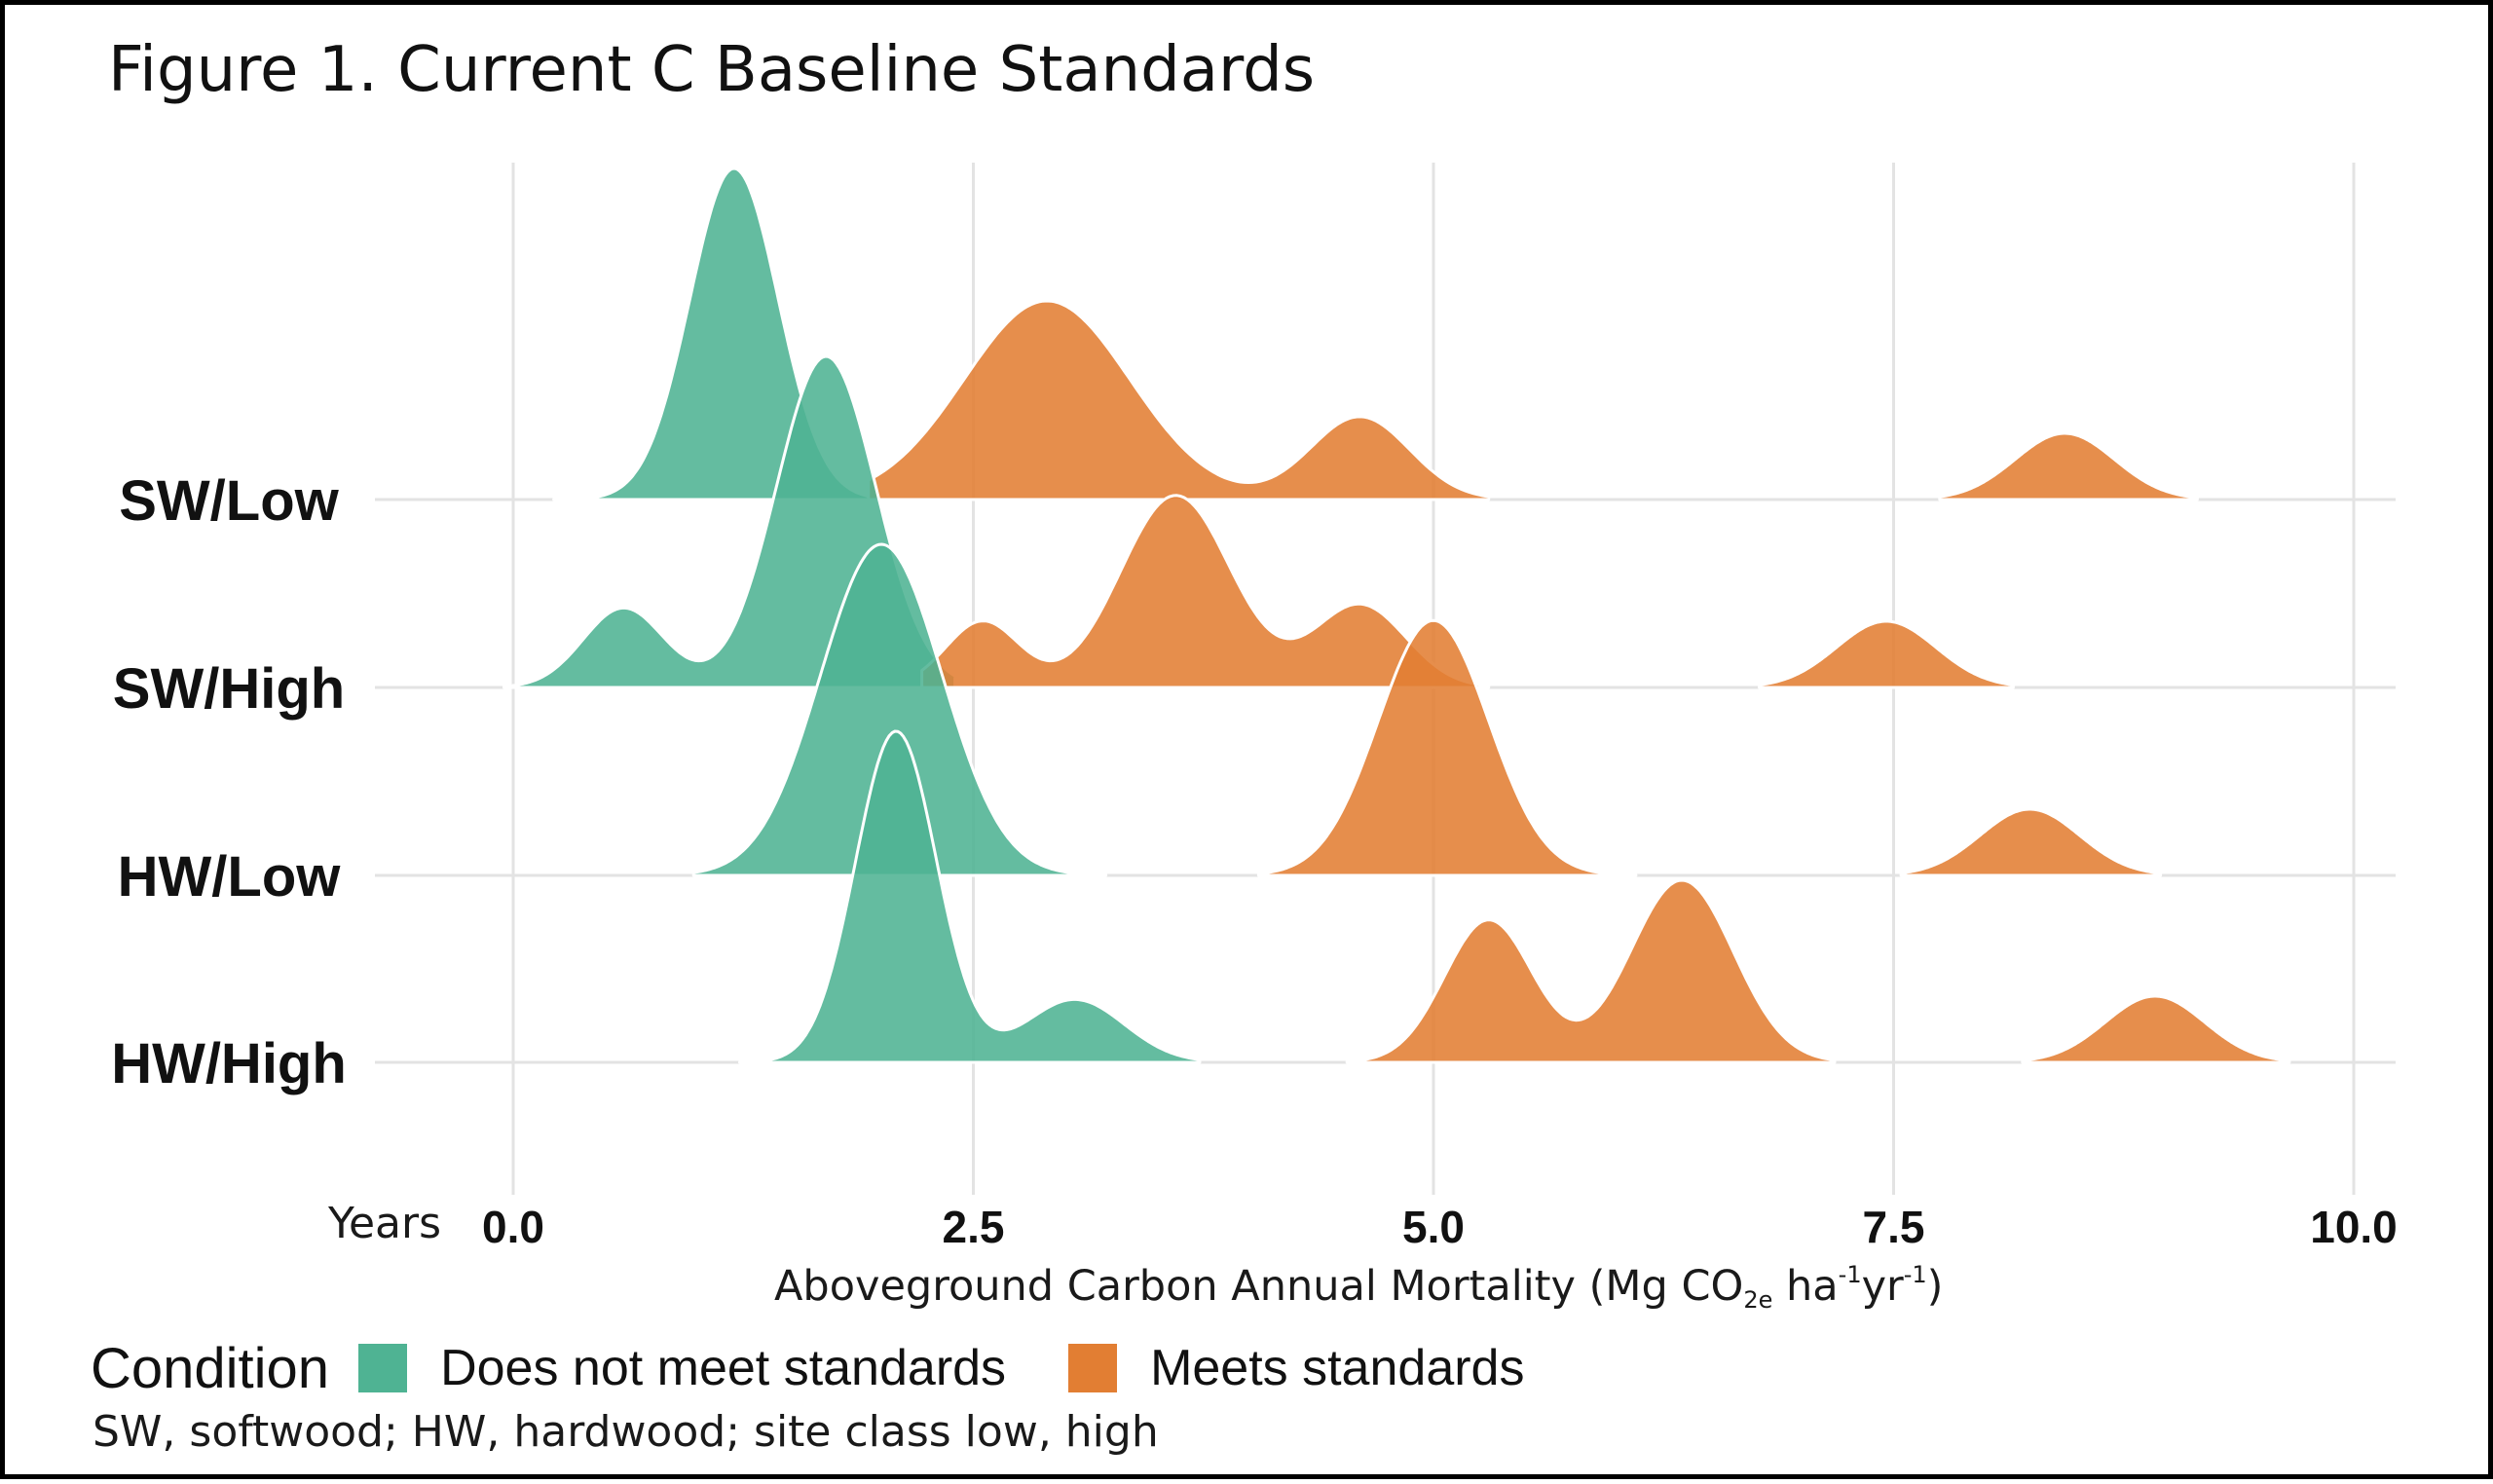 The height and width of the screenshot is (1484, 2493). What do you see at coordinates (230, 877) in the screenshot?
I see `y-tick-label-hw-low: HW/Low` at bounding box center [230, 877].